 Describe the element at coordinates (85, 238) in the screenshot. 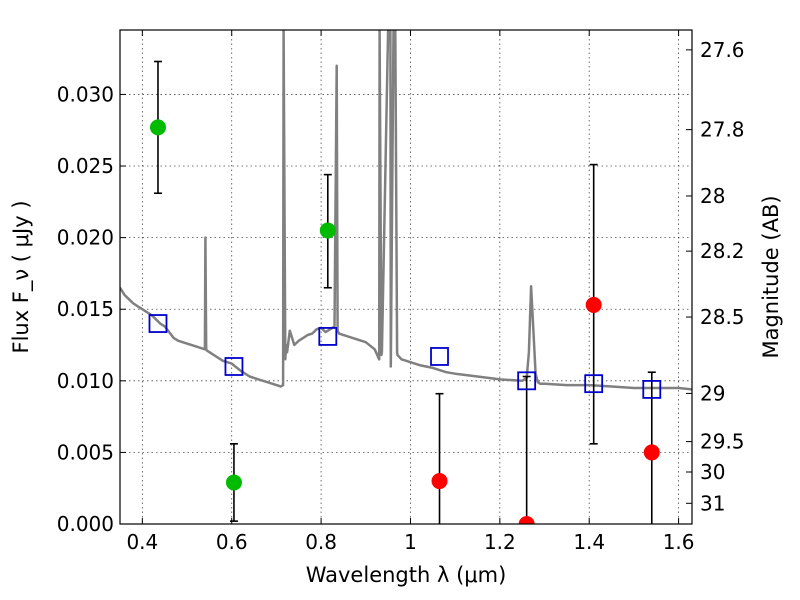

I see `y-tick-label: 0.020` at that location.